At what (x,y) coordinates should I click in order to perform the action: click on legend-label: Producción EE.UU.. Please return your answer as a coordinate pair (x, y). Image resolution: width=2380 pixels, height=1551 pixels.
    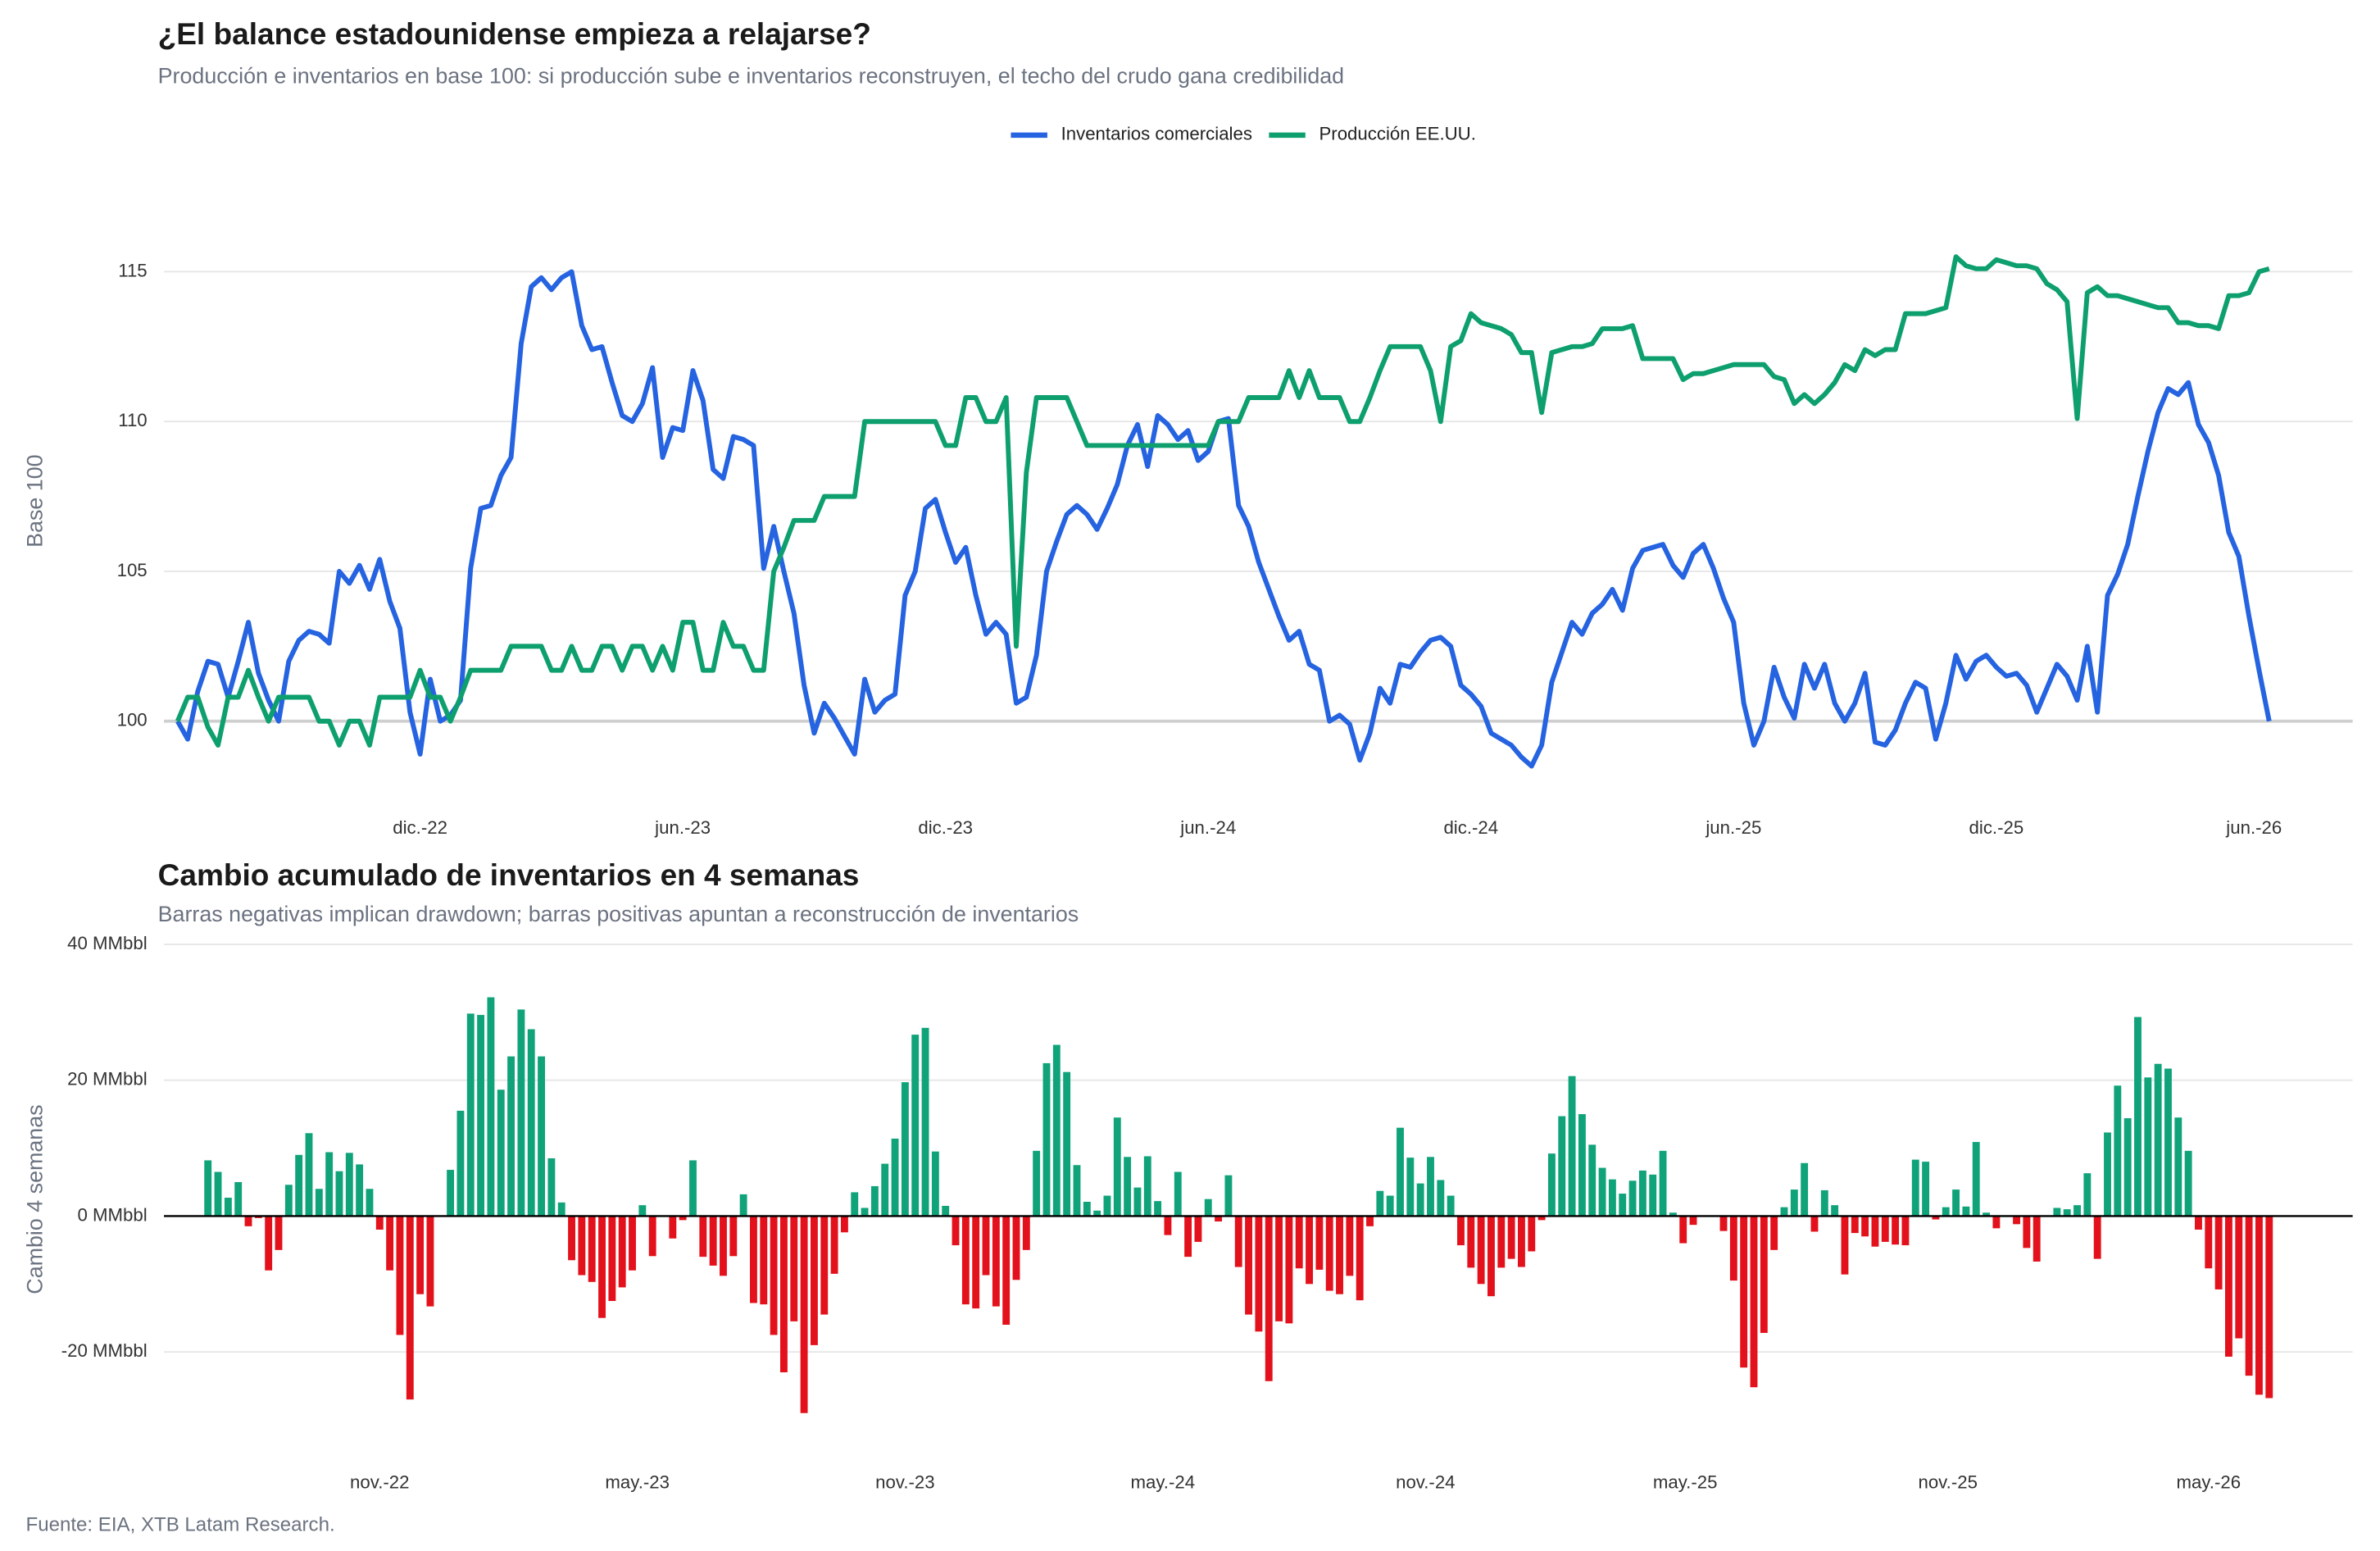
    Looking at the image, I should click on (1397, 134).